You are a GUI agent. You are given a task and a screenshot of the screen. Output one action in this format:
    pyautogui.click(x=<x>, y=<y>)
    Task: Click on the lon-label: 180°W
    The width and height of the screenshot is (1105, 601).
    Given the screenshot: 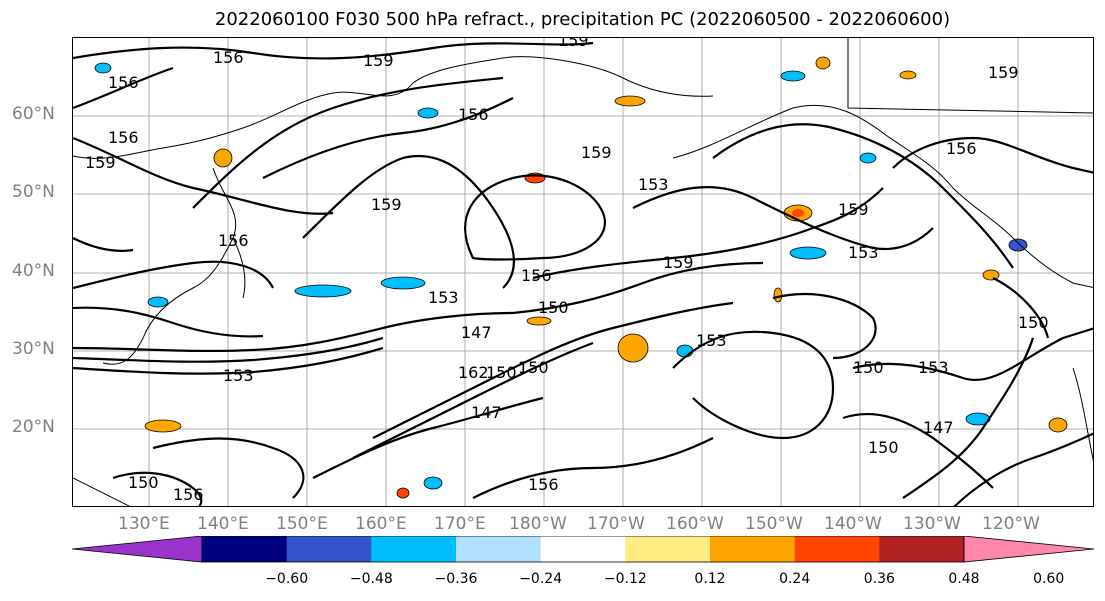 What is the action you would take?
    pyautogui.click(x=538, y=524)
    